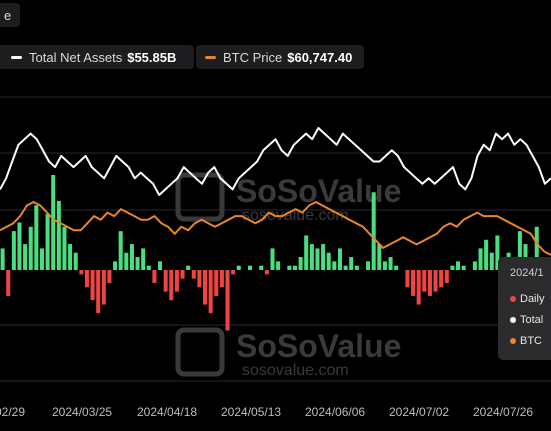  I want to click on tooltip-row-total: Total, so click(526, 320).